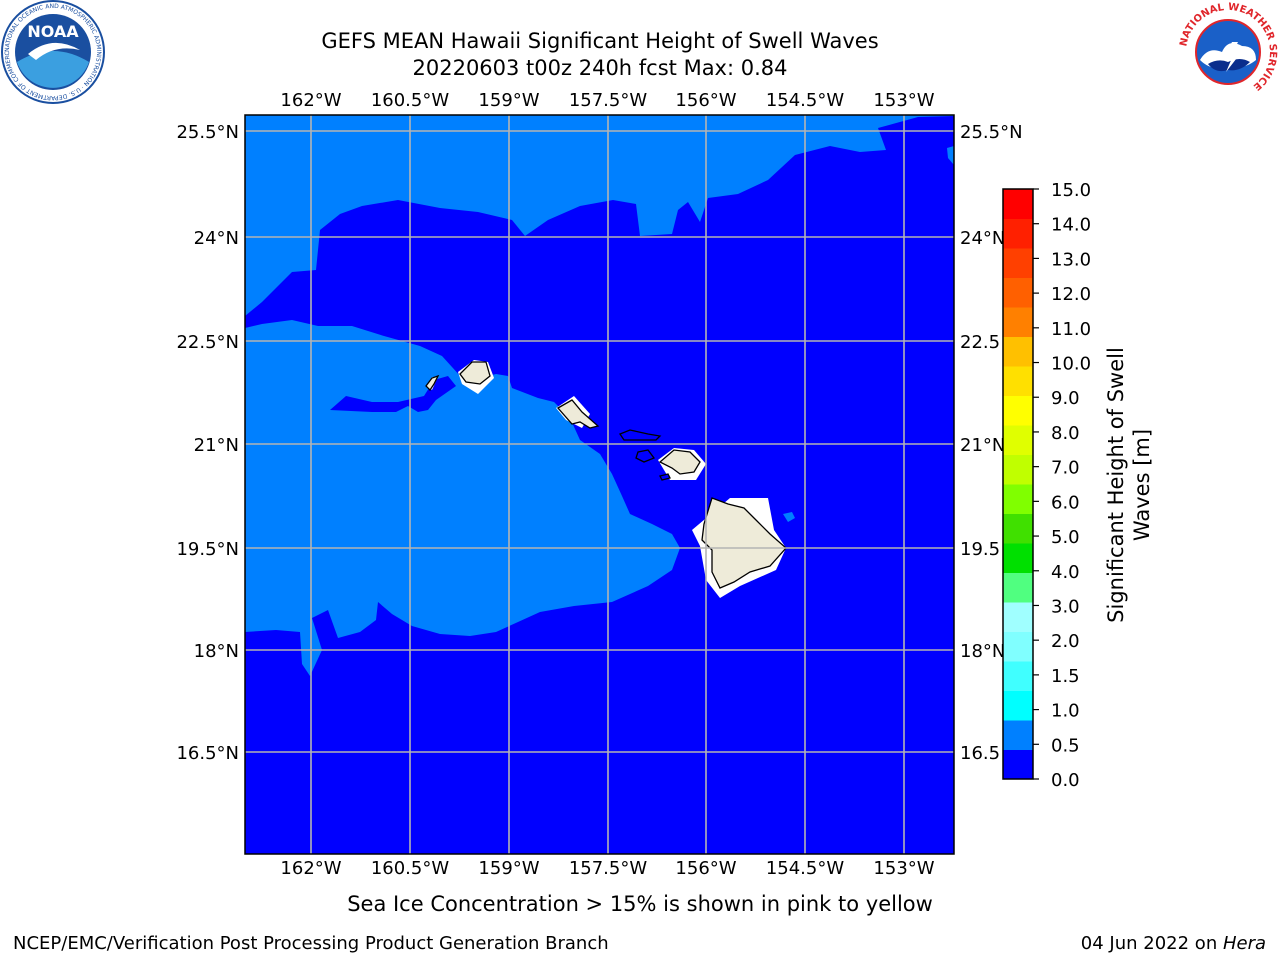 This screenshot has height=960, width=1280. I want to click on lat-label-right: 24°N, so click(982, 238).